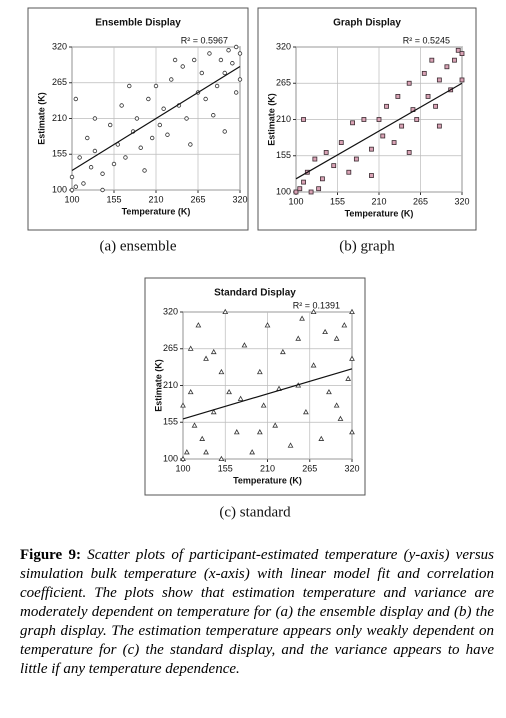 The width and height of the screenshot is (506, 718). I want to click on subfigure-caption: (b) graph, so click(367, 246).